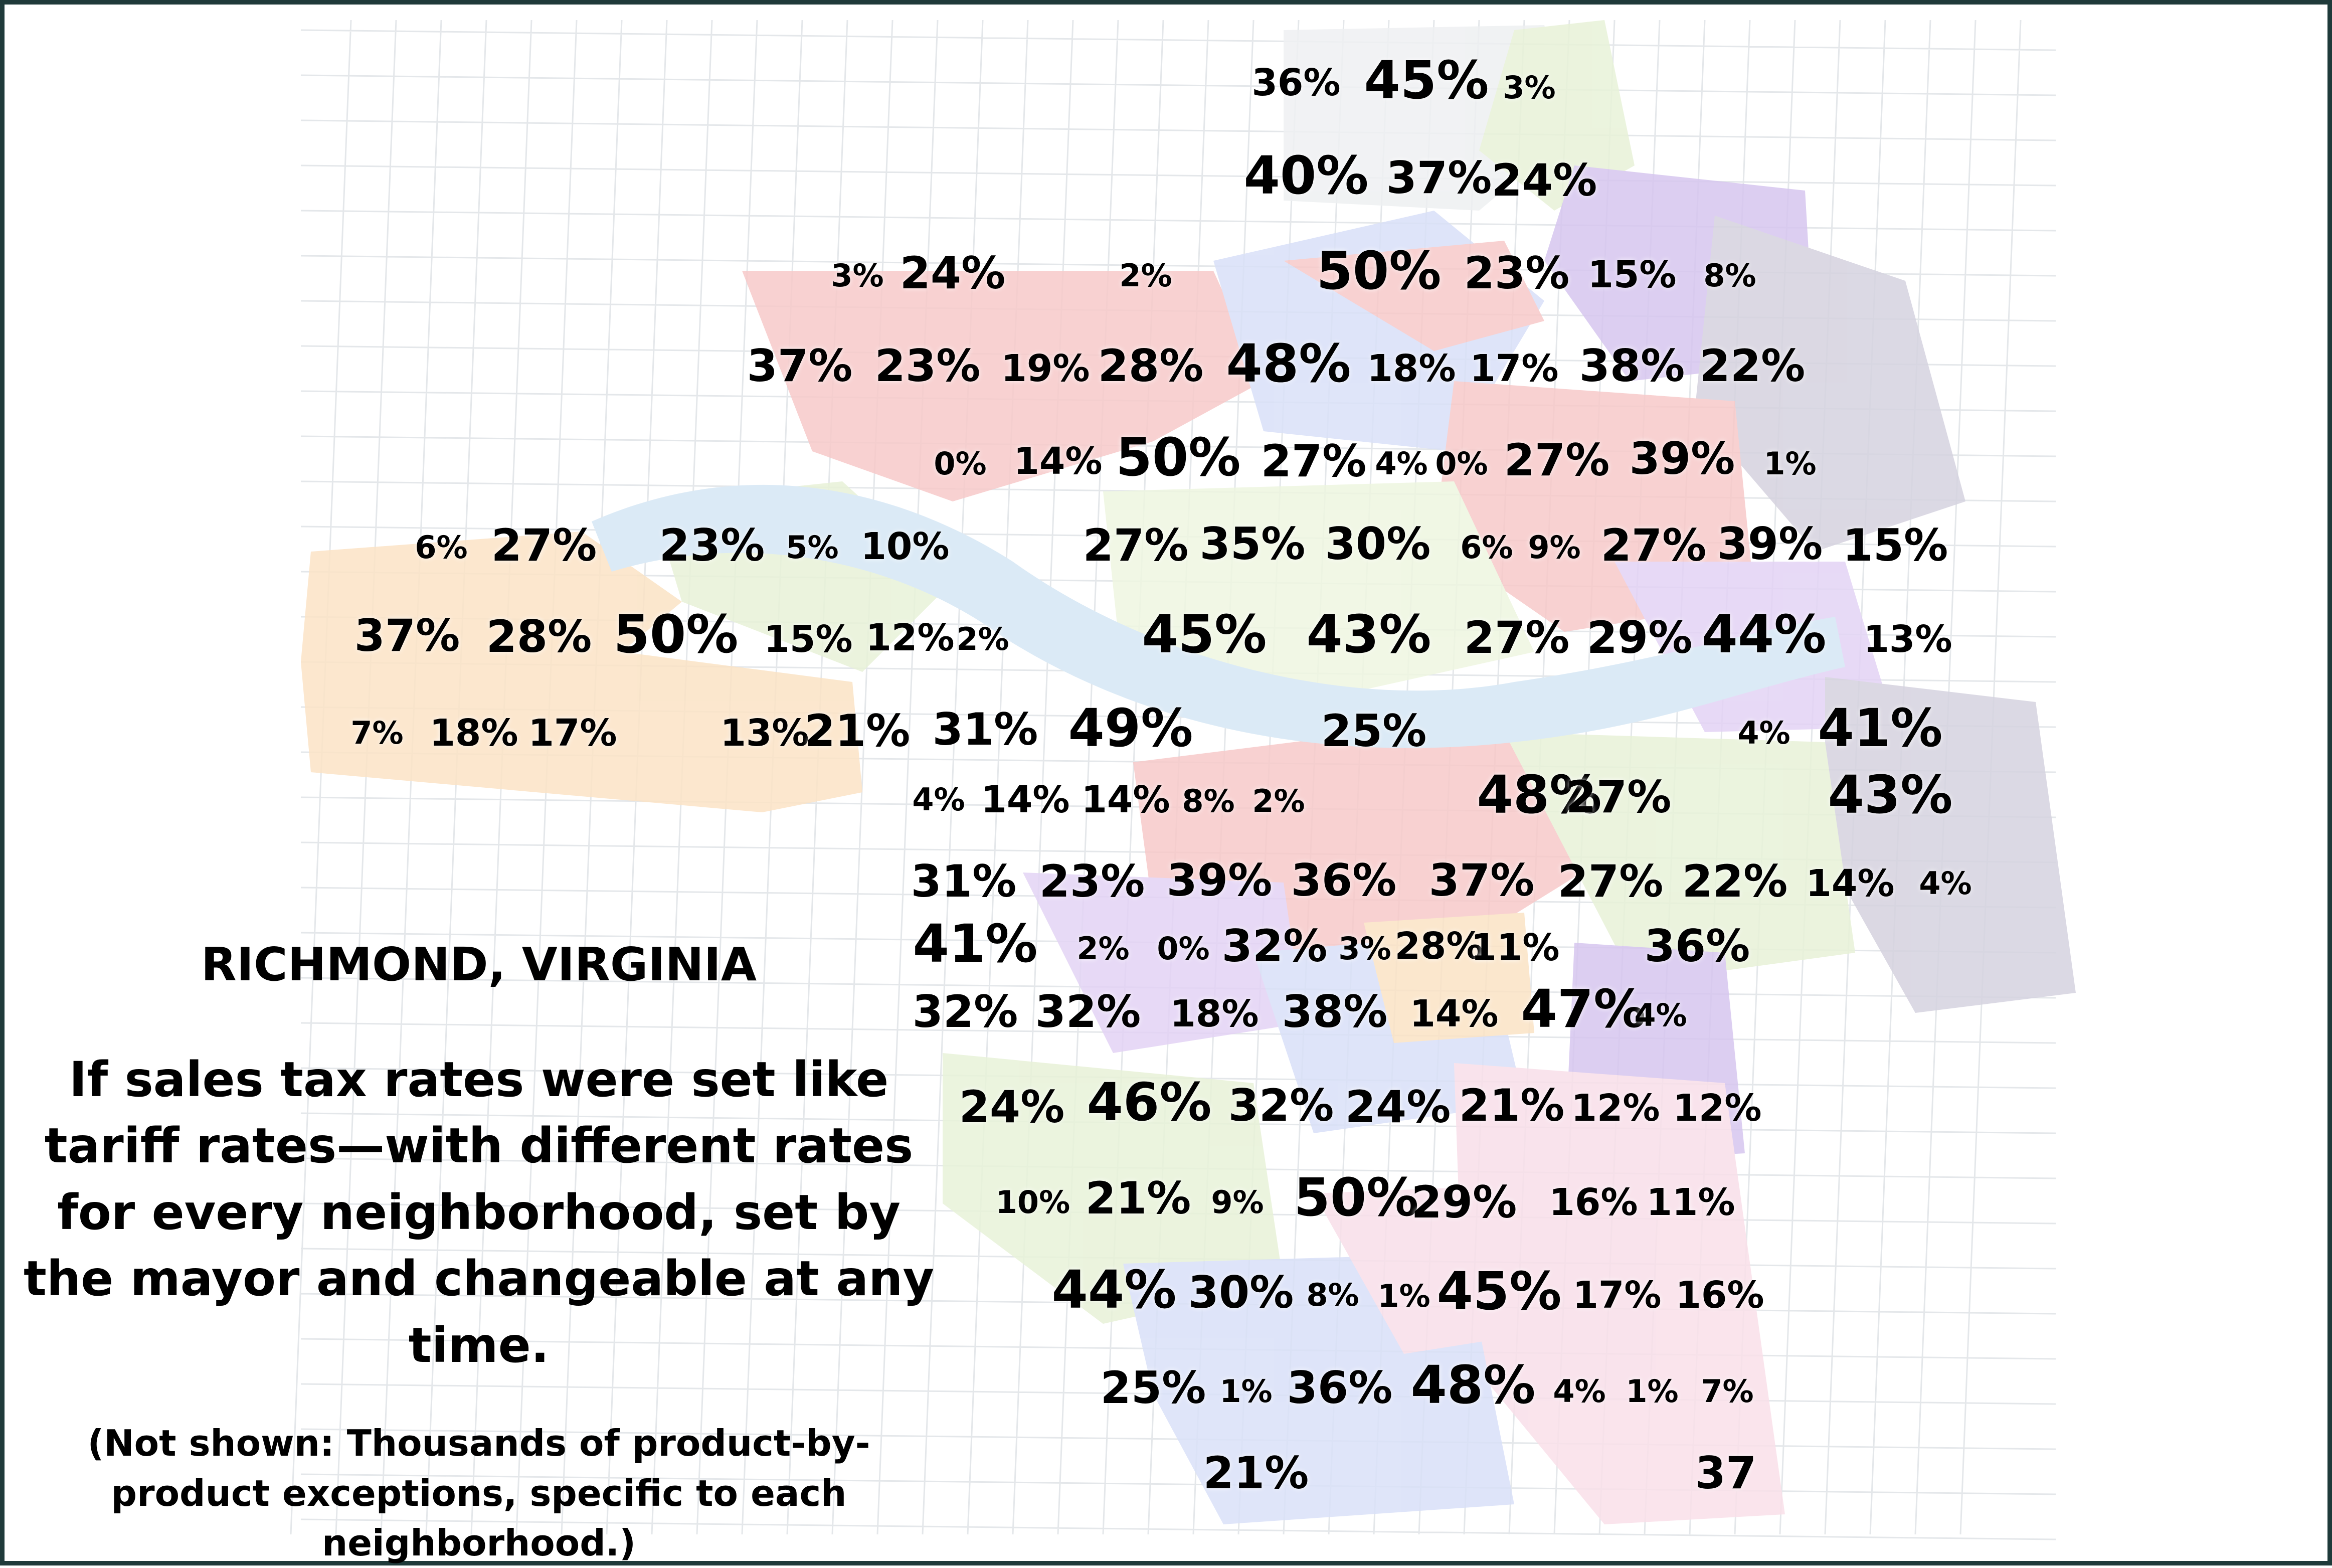 This screenshot has height=1568, width=2332. I want to click on james-river, so click(1218, 616).